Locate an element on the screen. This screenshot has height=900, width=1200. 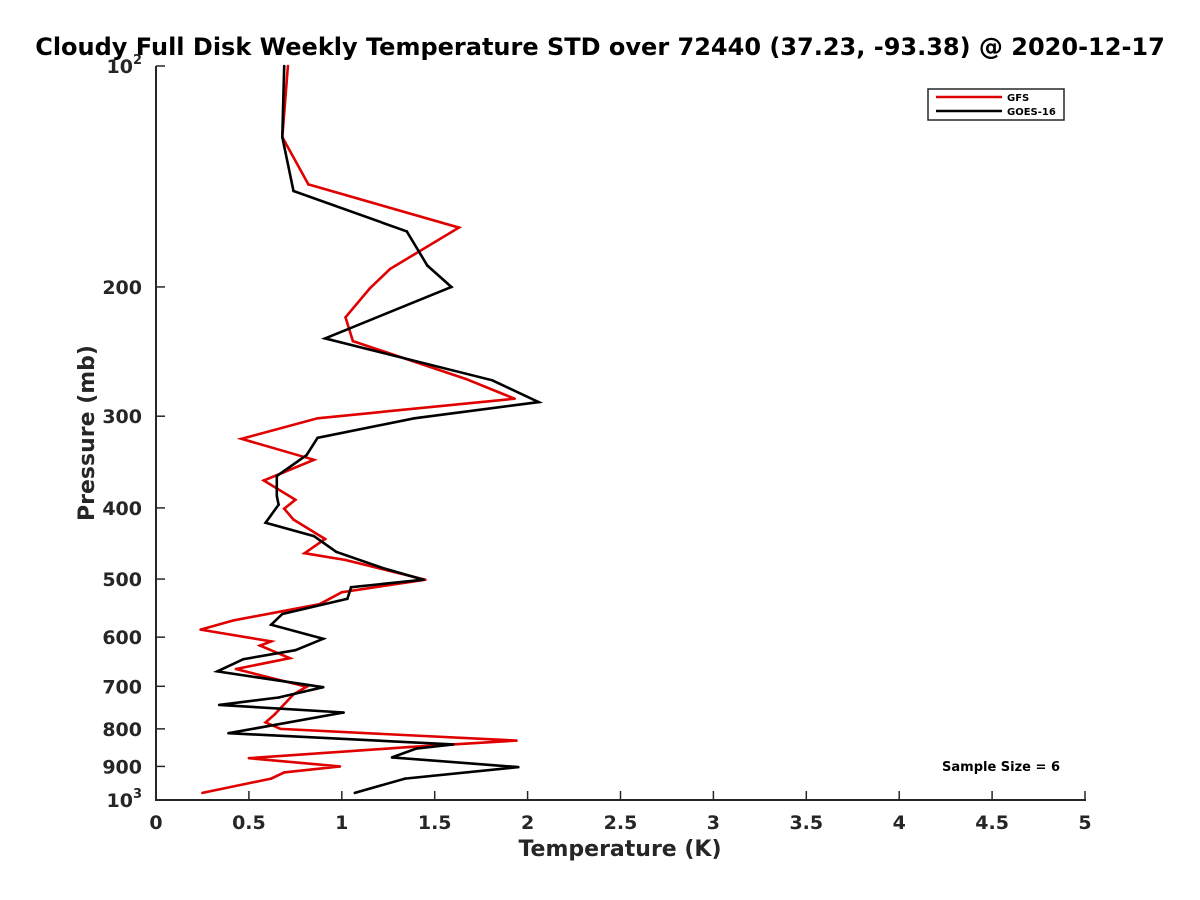
legend: GFS GOES-16 is located at coordinates (996, 104).